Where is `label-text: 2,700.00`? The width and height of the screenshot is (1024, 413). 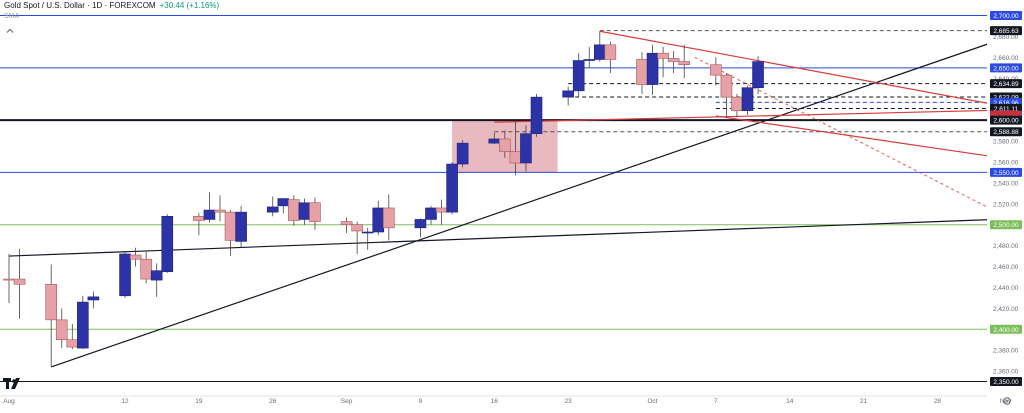
label-text: 2,700.00 is located at coordinates (1006, 16).